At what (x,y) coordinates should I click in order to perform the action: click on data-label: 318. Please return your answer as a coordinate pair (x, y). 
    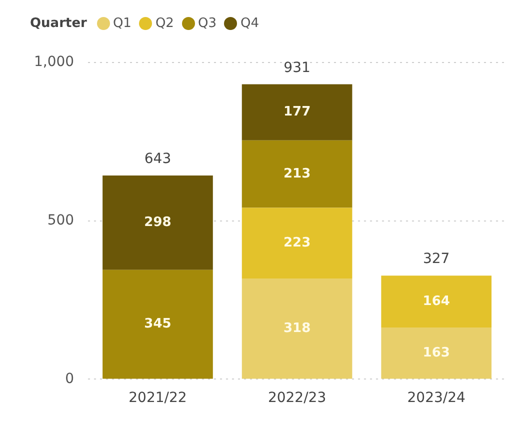
    Looking at the image, I should click on (297, 328).